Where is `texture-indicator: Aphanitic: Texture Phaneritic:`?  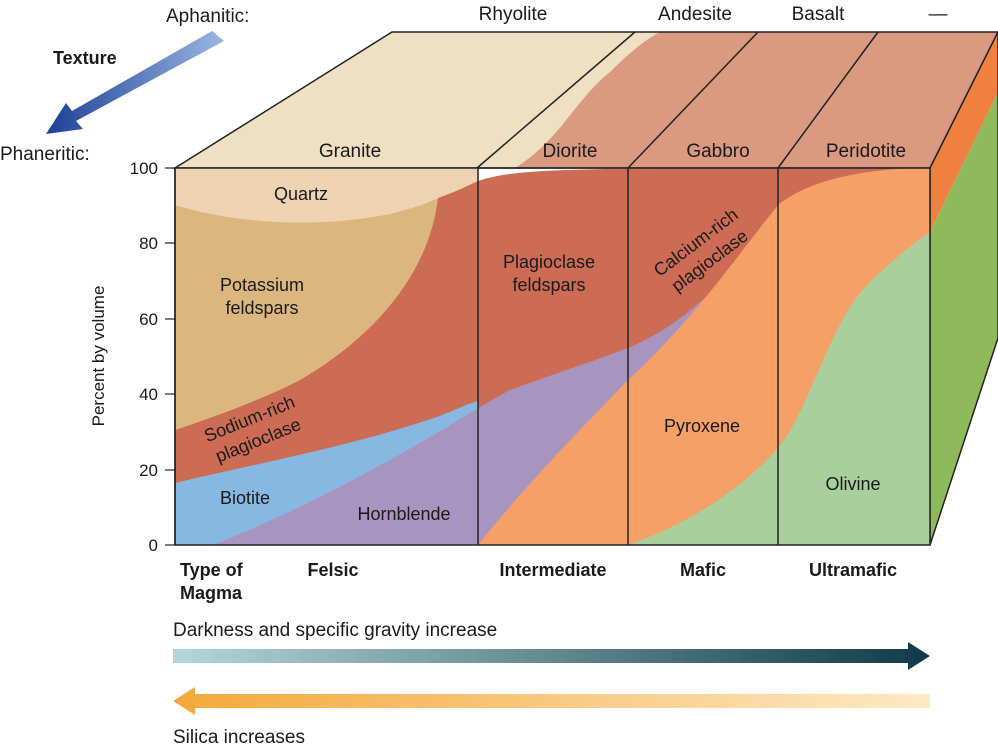 texture-indicator: Aphanitic: Texture Phaneritic: is located at coordinates (124, 85).